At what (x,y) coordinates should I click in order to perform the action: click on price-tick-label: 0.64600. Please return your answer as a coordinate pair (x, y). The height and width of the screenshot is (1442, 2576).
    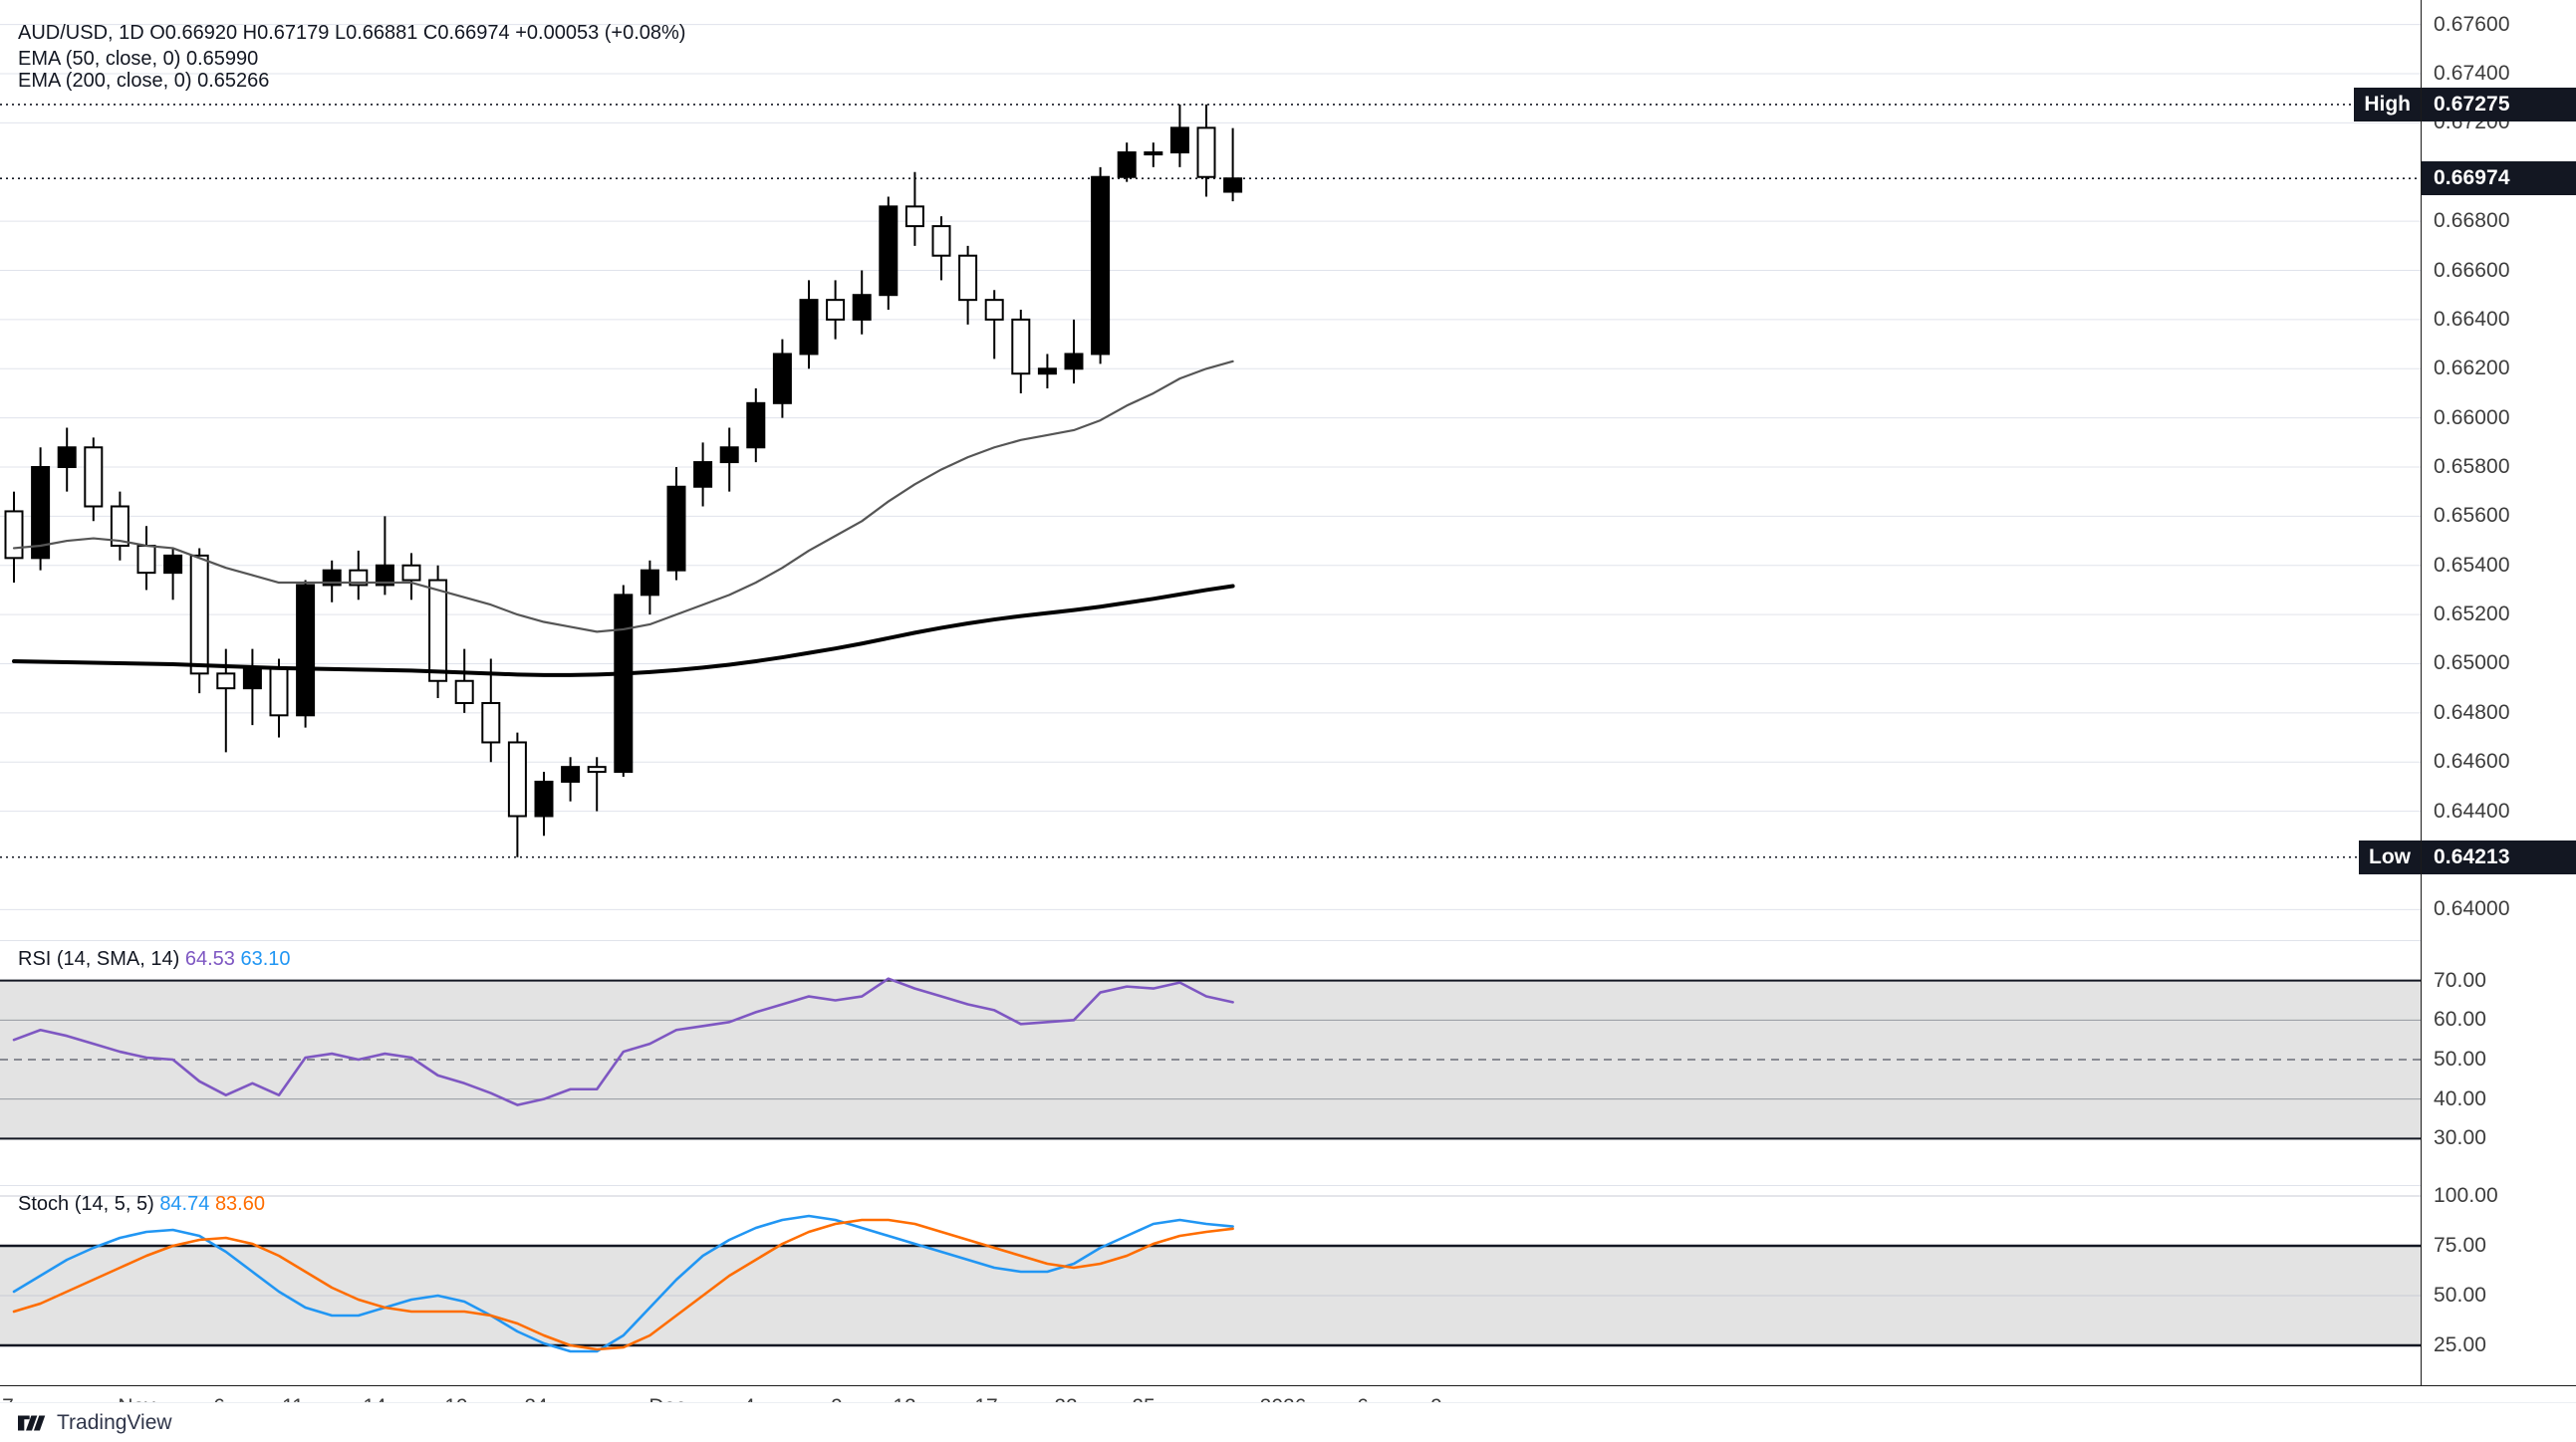
    Looking at the image, I should click on (2472, 762).